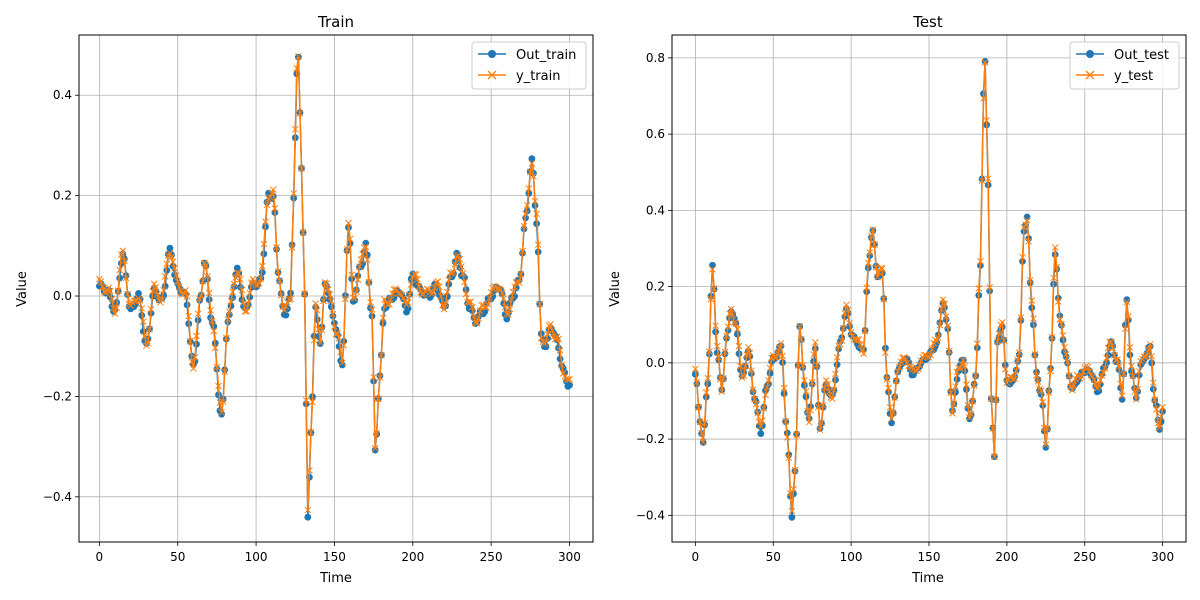 The image size is (1200, 600). I want to click on test-out-point, so click(1127, 300).